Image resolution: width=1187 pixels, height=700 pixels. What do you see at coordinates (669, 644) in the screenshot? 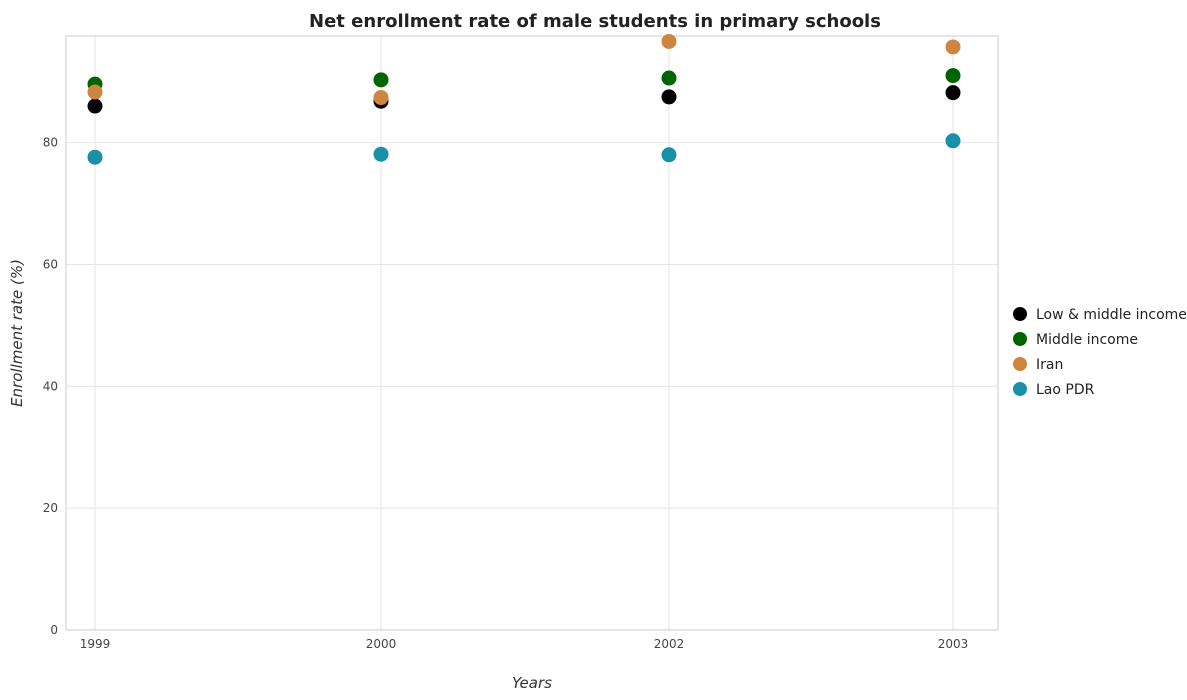
I see `x-tick-label: 2002` at bounding box center [669, 644].